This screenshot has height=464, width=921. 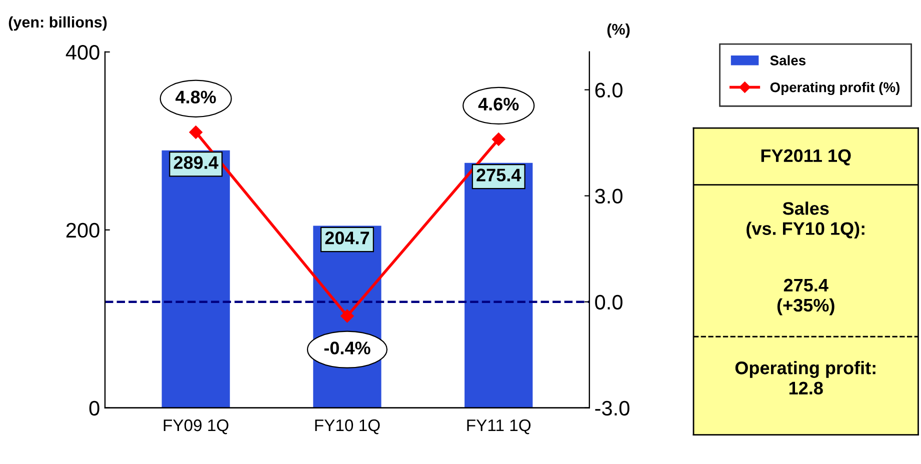 I want to click on data-label: 289.4, so click(x=196, y=162).